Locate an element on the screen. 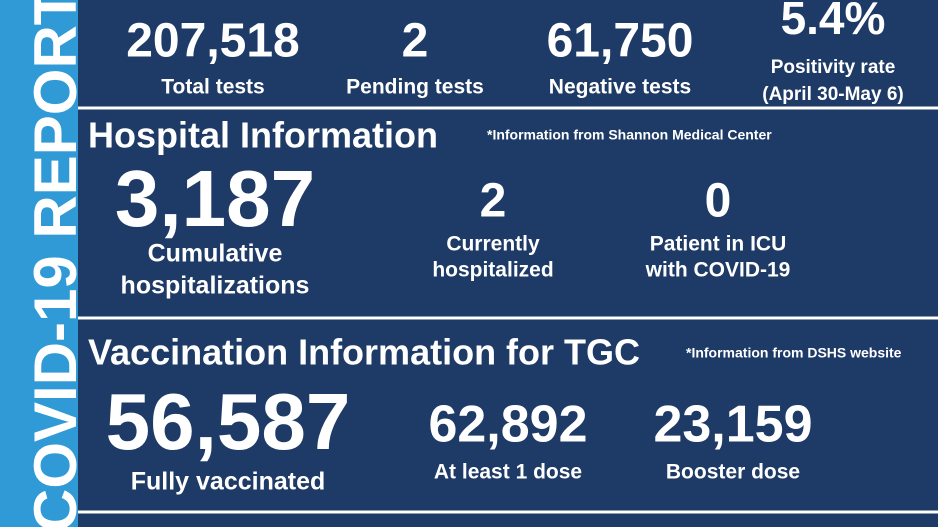  stat-label: Positivity rate is located at coordinates (833, 67).